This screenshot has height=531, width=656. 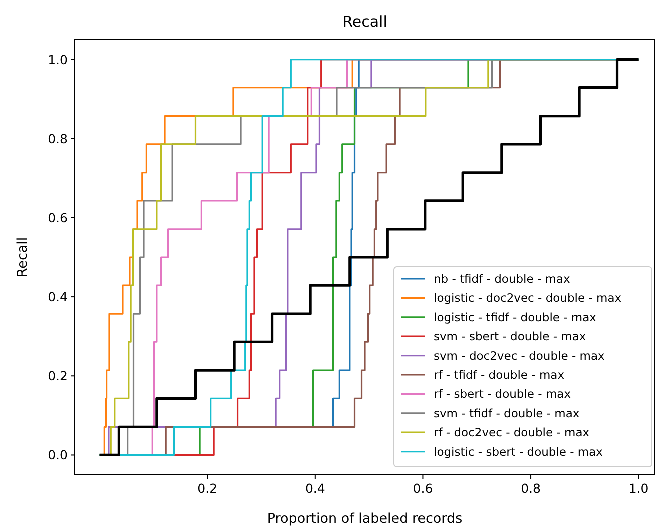 What do you see at coordinates (515, 317) in the screenshot?
I see `legend-label: logistic - tfidf - double - max` at bounding box center [515, 317].